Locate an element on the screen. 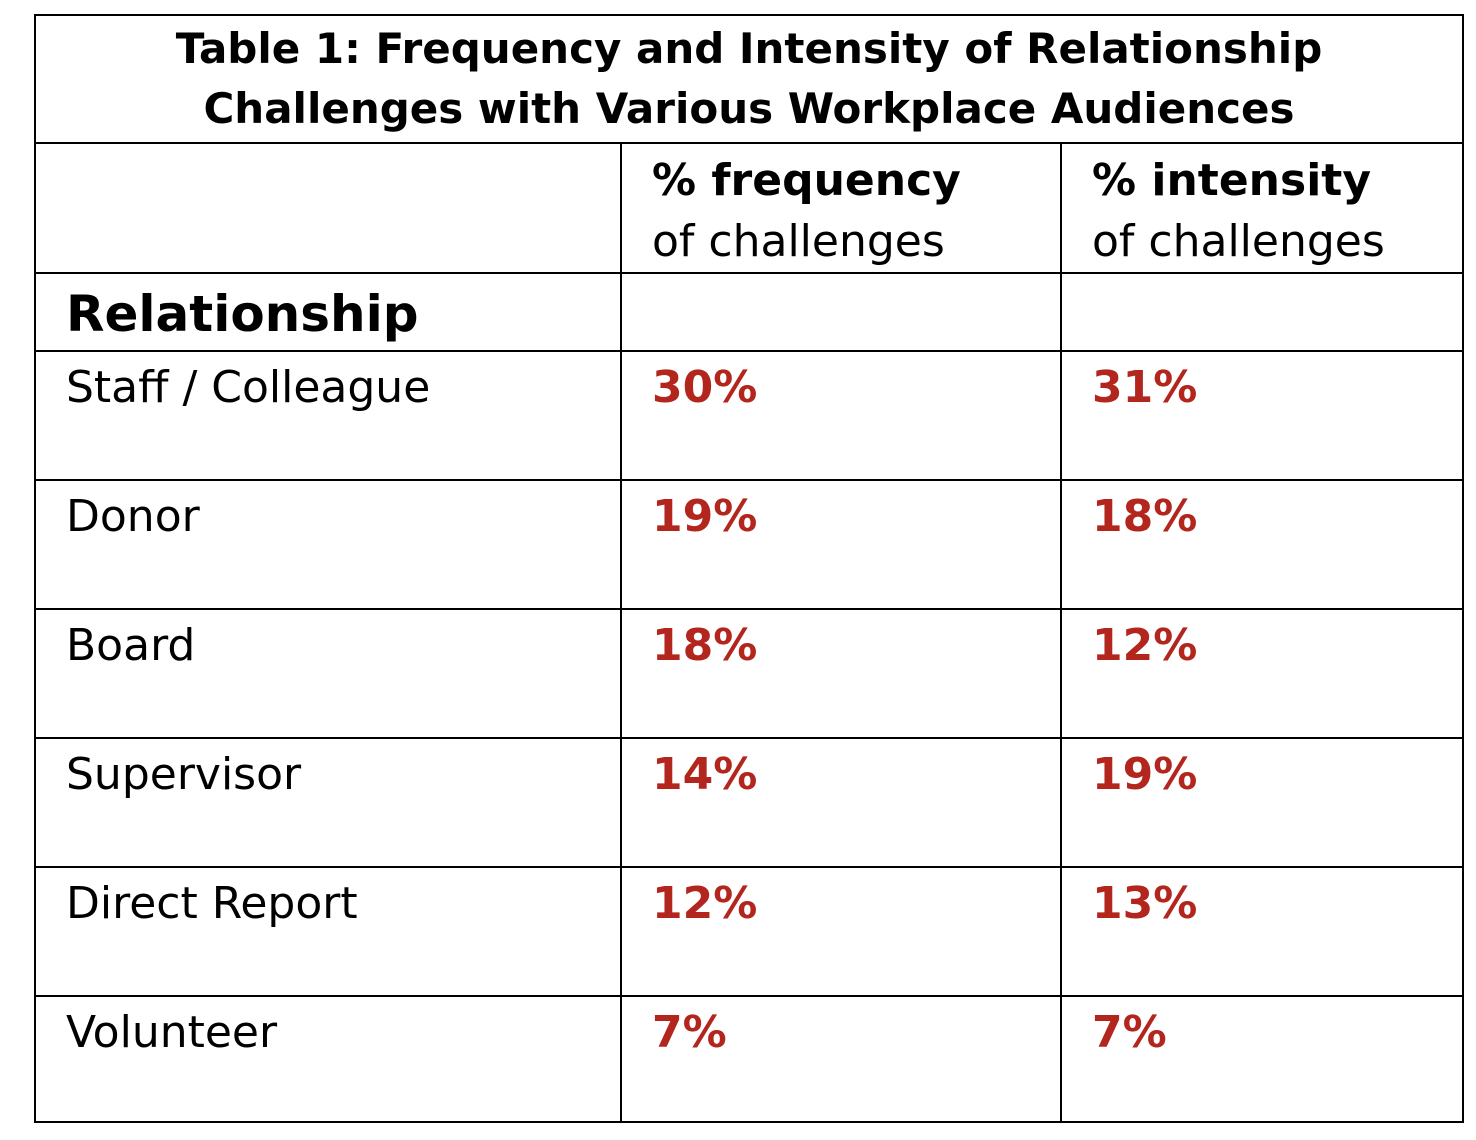  header-cell-frequency: % frequency of challenges is located at coordinates (842, 208).